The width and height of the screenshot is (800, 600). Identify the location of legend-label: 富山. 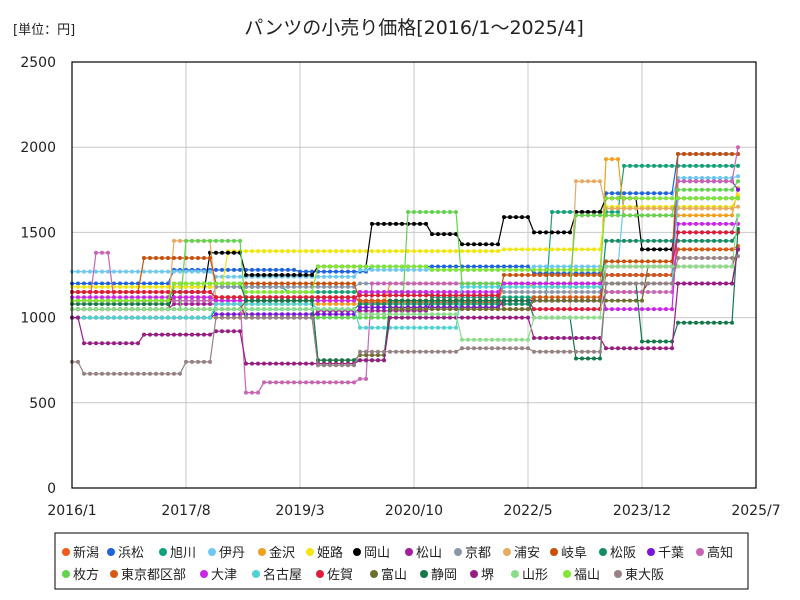
(394, 575).